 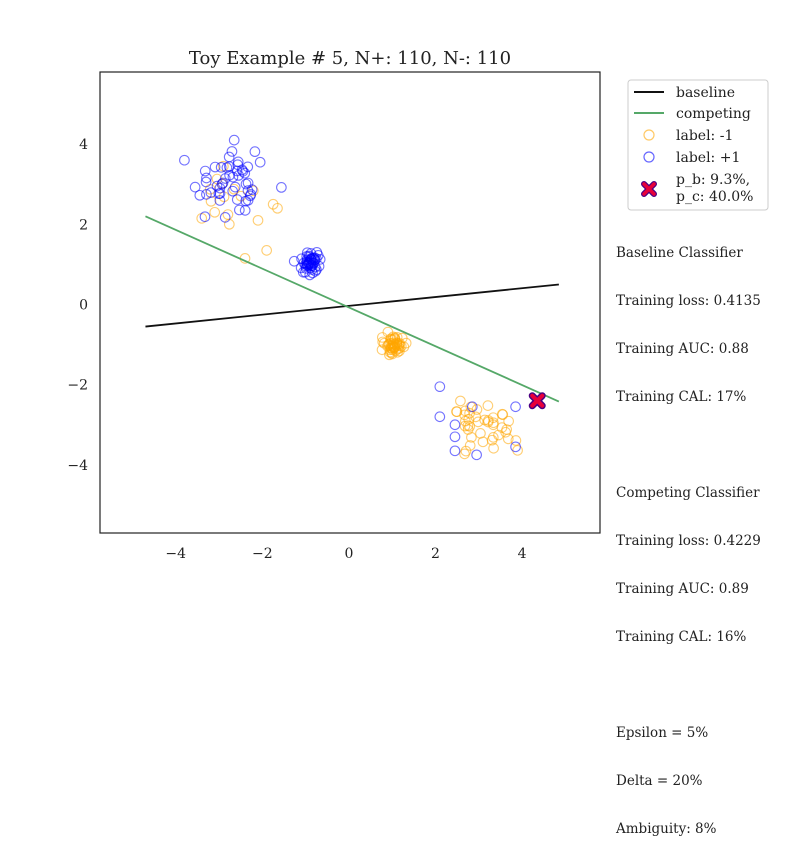 I want to click on legend-marker-label-pc: p_c: 40.0%, so click(x=714, y=197).